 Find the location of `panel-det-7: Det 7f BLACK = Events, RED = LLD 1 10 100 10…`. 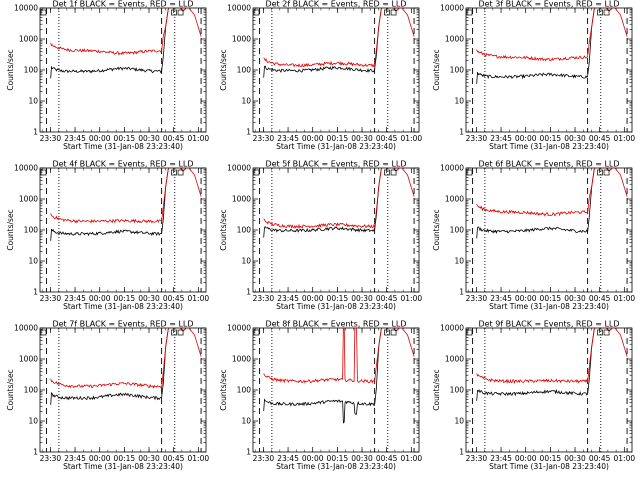

panel-det-7: Det 7f BLACK = Events, RED = LLD 1 10 100 10… is located at coordinates (107, 396).